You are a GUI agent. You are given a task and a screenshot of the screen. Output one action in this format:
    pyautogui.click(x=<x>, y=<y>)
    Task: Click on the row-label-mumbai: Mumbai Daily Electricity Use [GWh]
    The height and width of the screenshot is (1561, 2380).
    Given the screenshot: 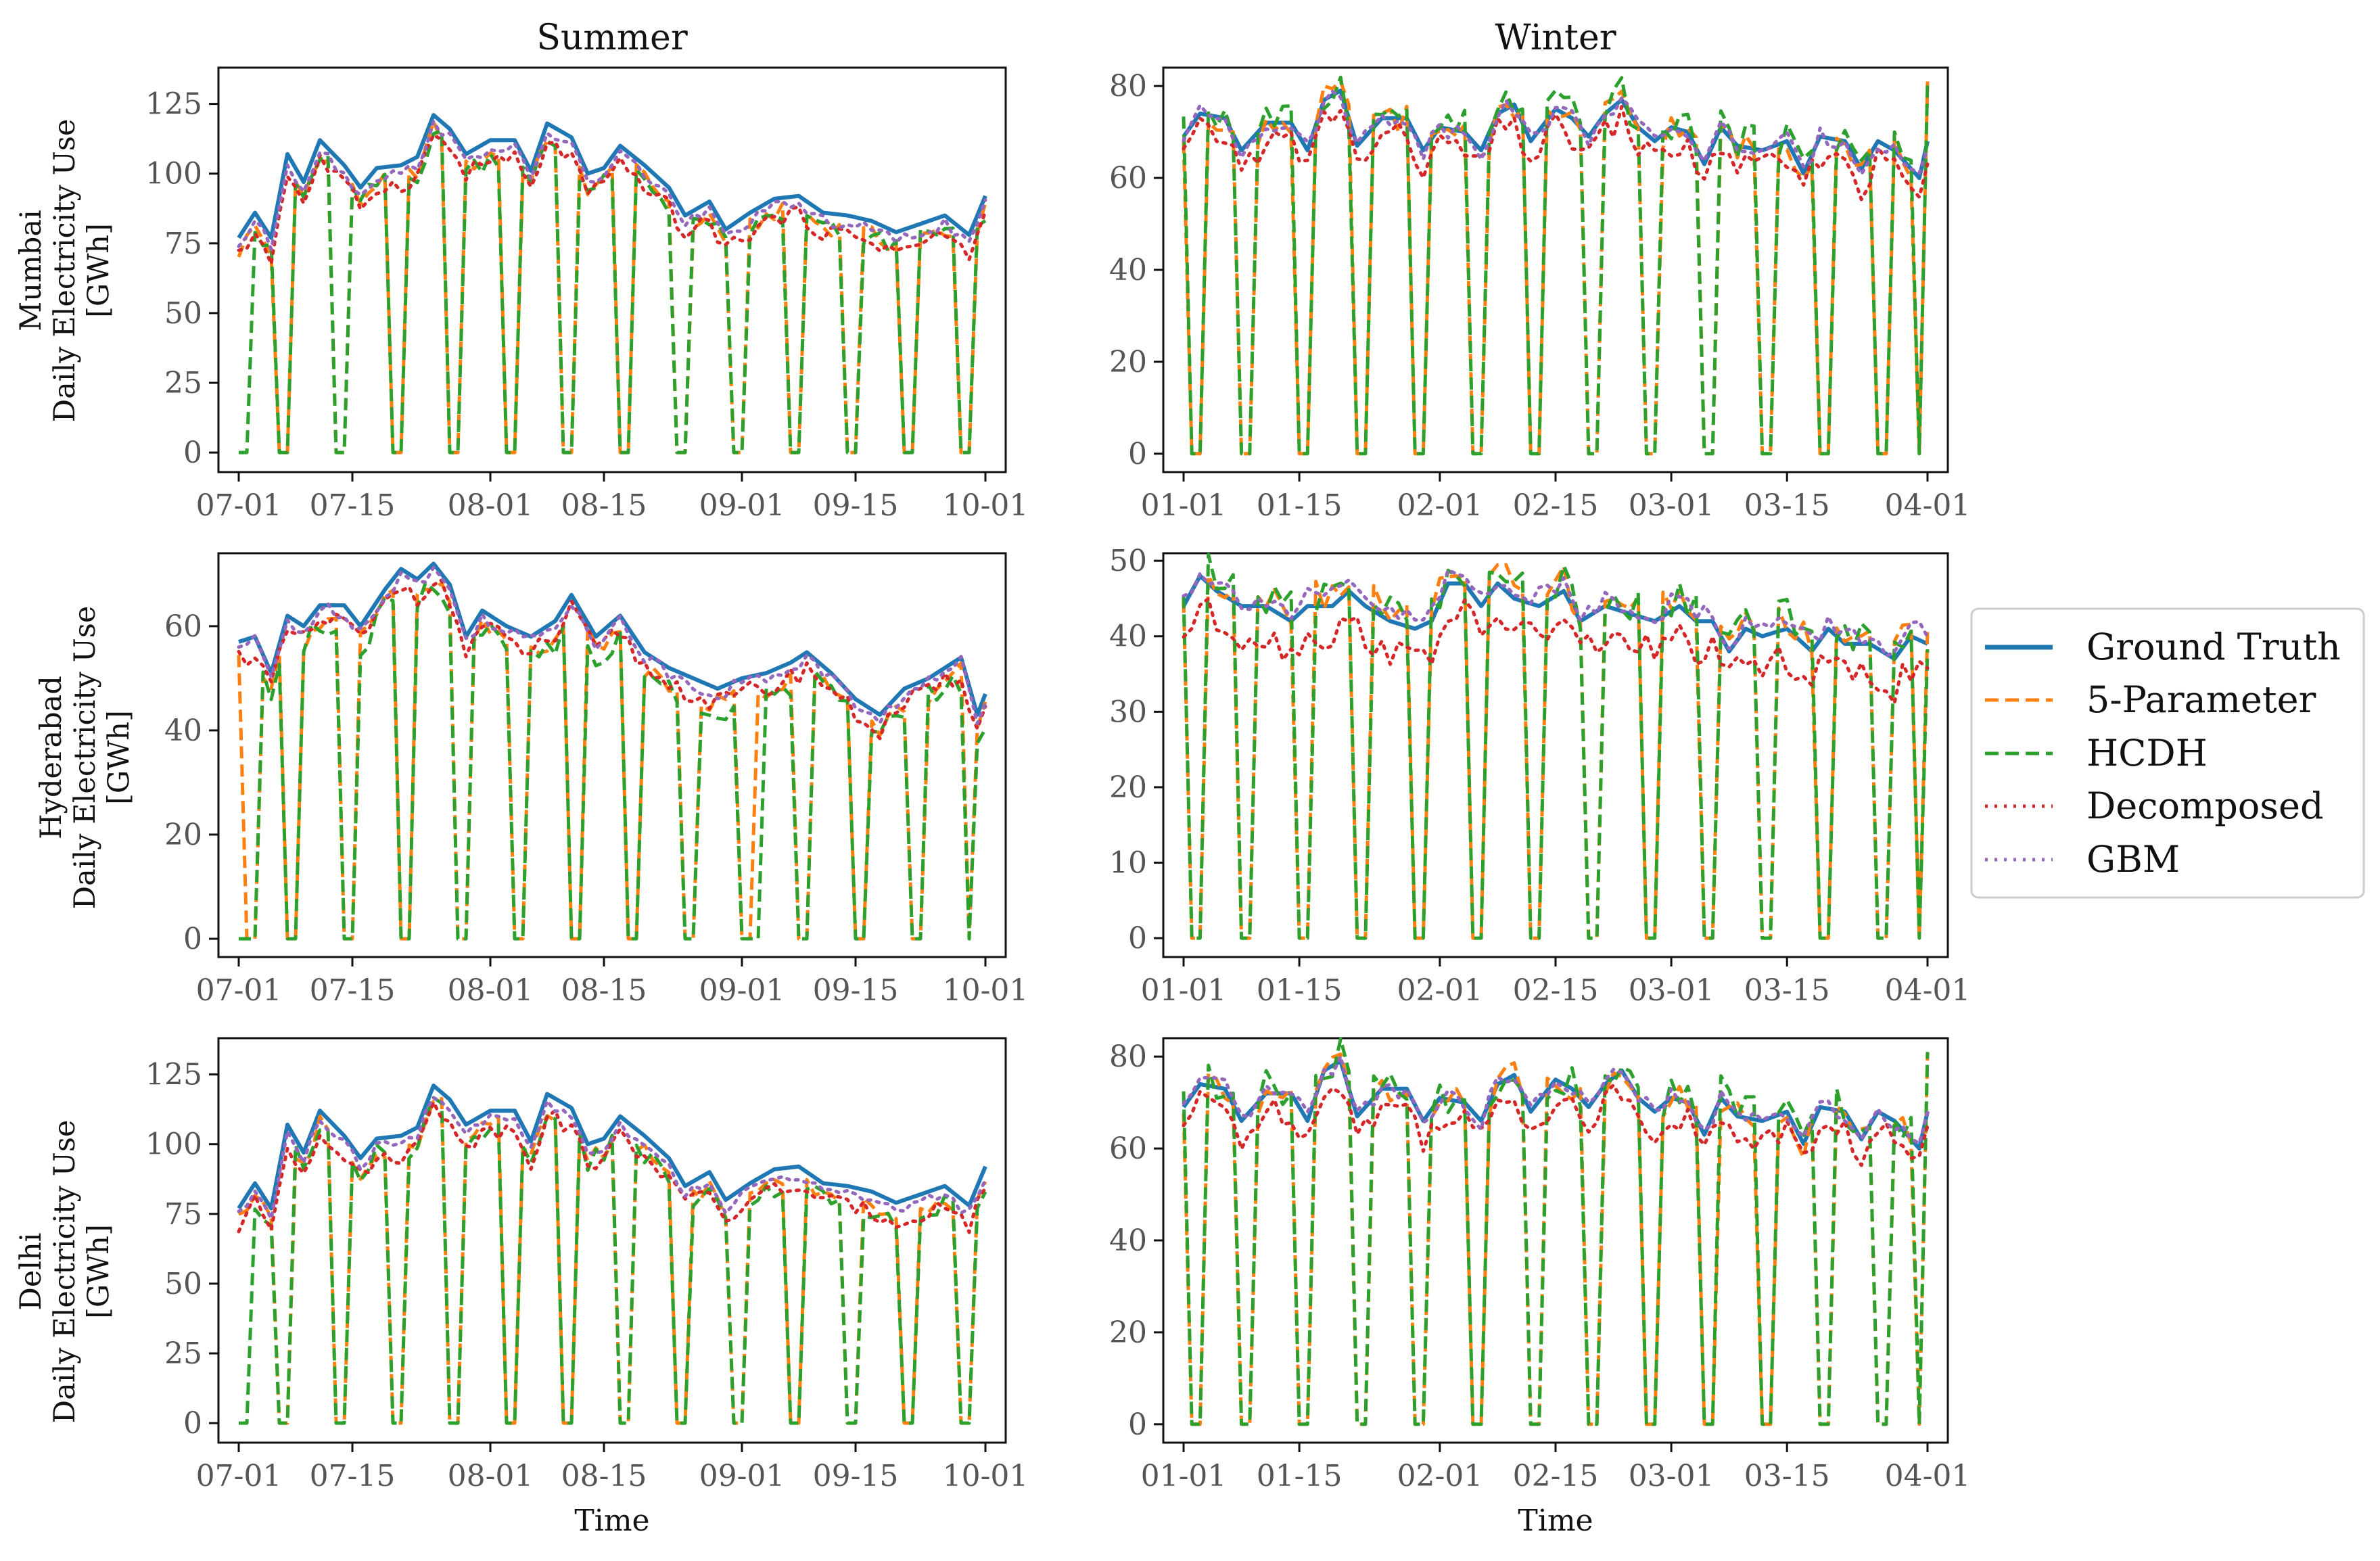 What is the action you would take?
    pyautogui.click(x=65, y=271)
    